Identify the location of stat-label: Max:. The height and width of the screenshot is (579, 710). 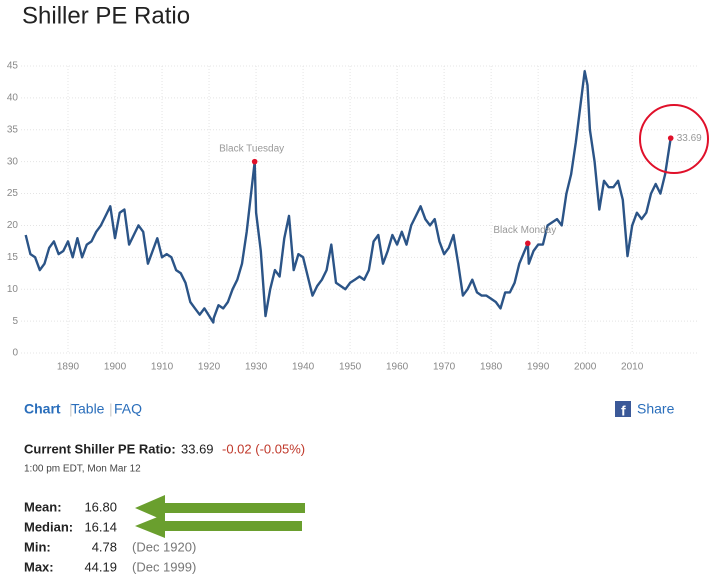
(39, 566).